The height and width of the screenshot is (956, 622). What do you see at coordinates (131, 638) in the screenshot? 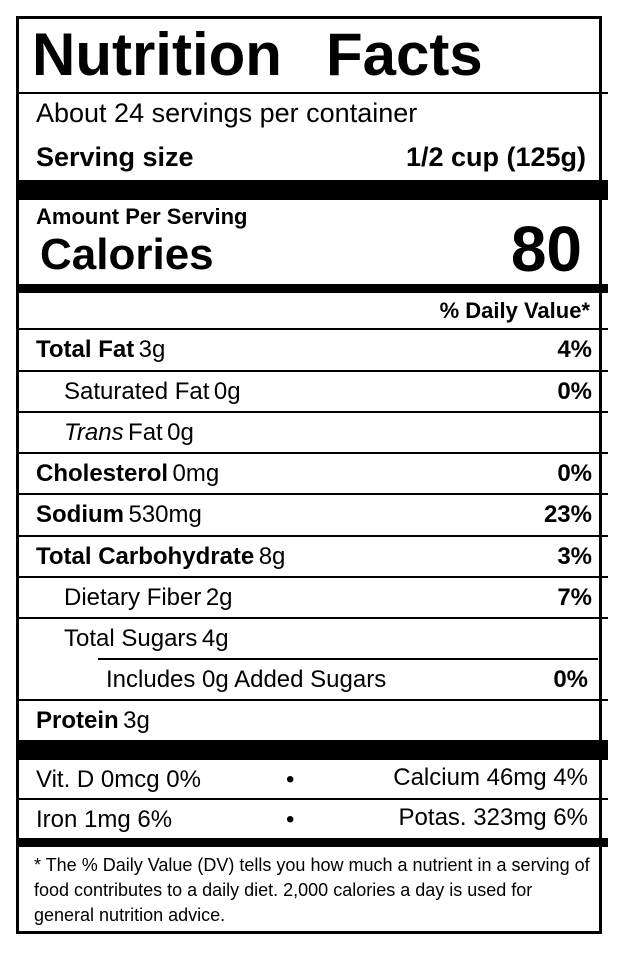
I see `total-sugars-label: Total Sugars` at bounding box center [131, 638].